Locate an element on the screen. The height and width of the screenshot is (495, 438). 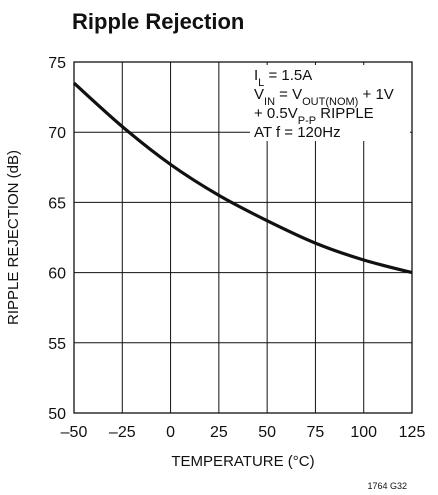
annotation-line-3: + 0.5VP-P RIPPLE is located at coordinates (314, 116).